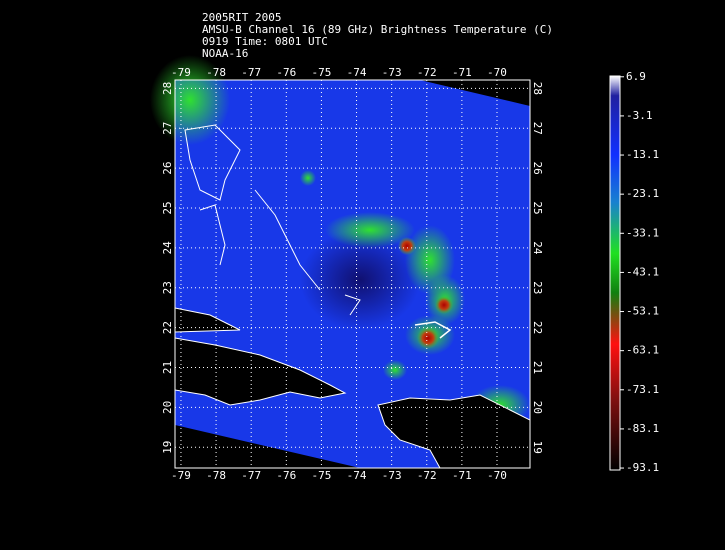 This screenshot has width=725, height=550. I want to click on colorbar-tick-label: -43.1, so click(642, 271).